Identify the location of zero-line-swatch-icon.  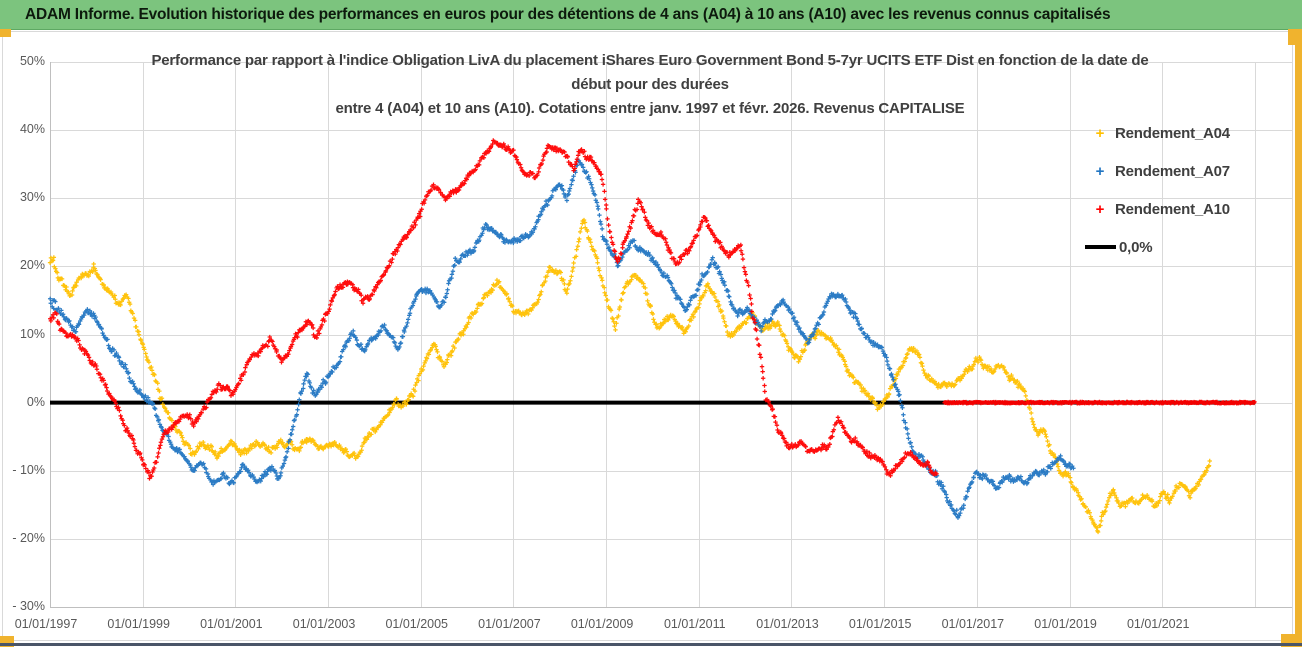
(1100, 247).